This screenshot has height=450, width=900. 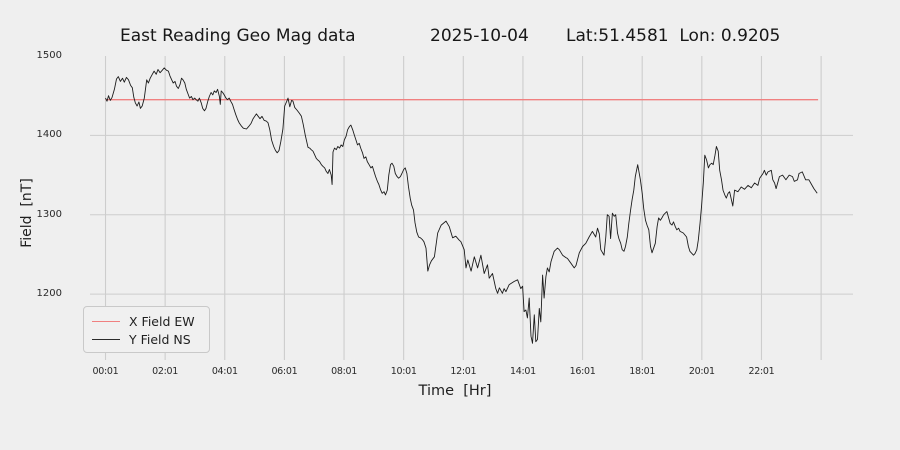 What do you see at coordinates (463, 371) in the screenshot?
I see `x-tick-label: 12:01` at bounding box center [463, 371].